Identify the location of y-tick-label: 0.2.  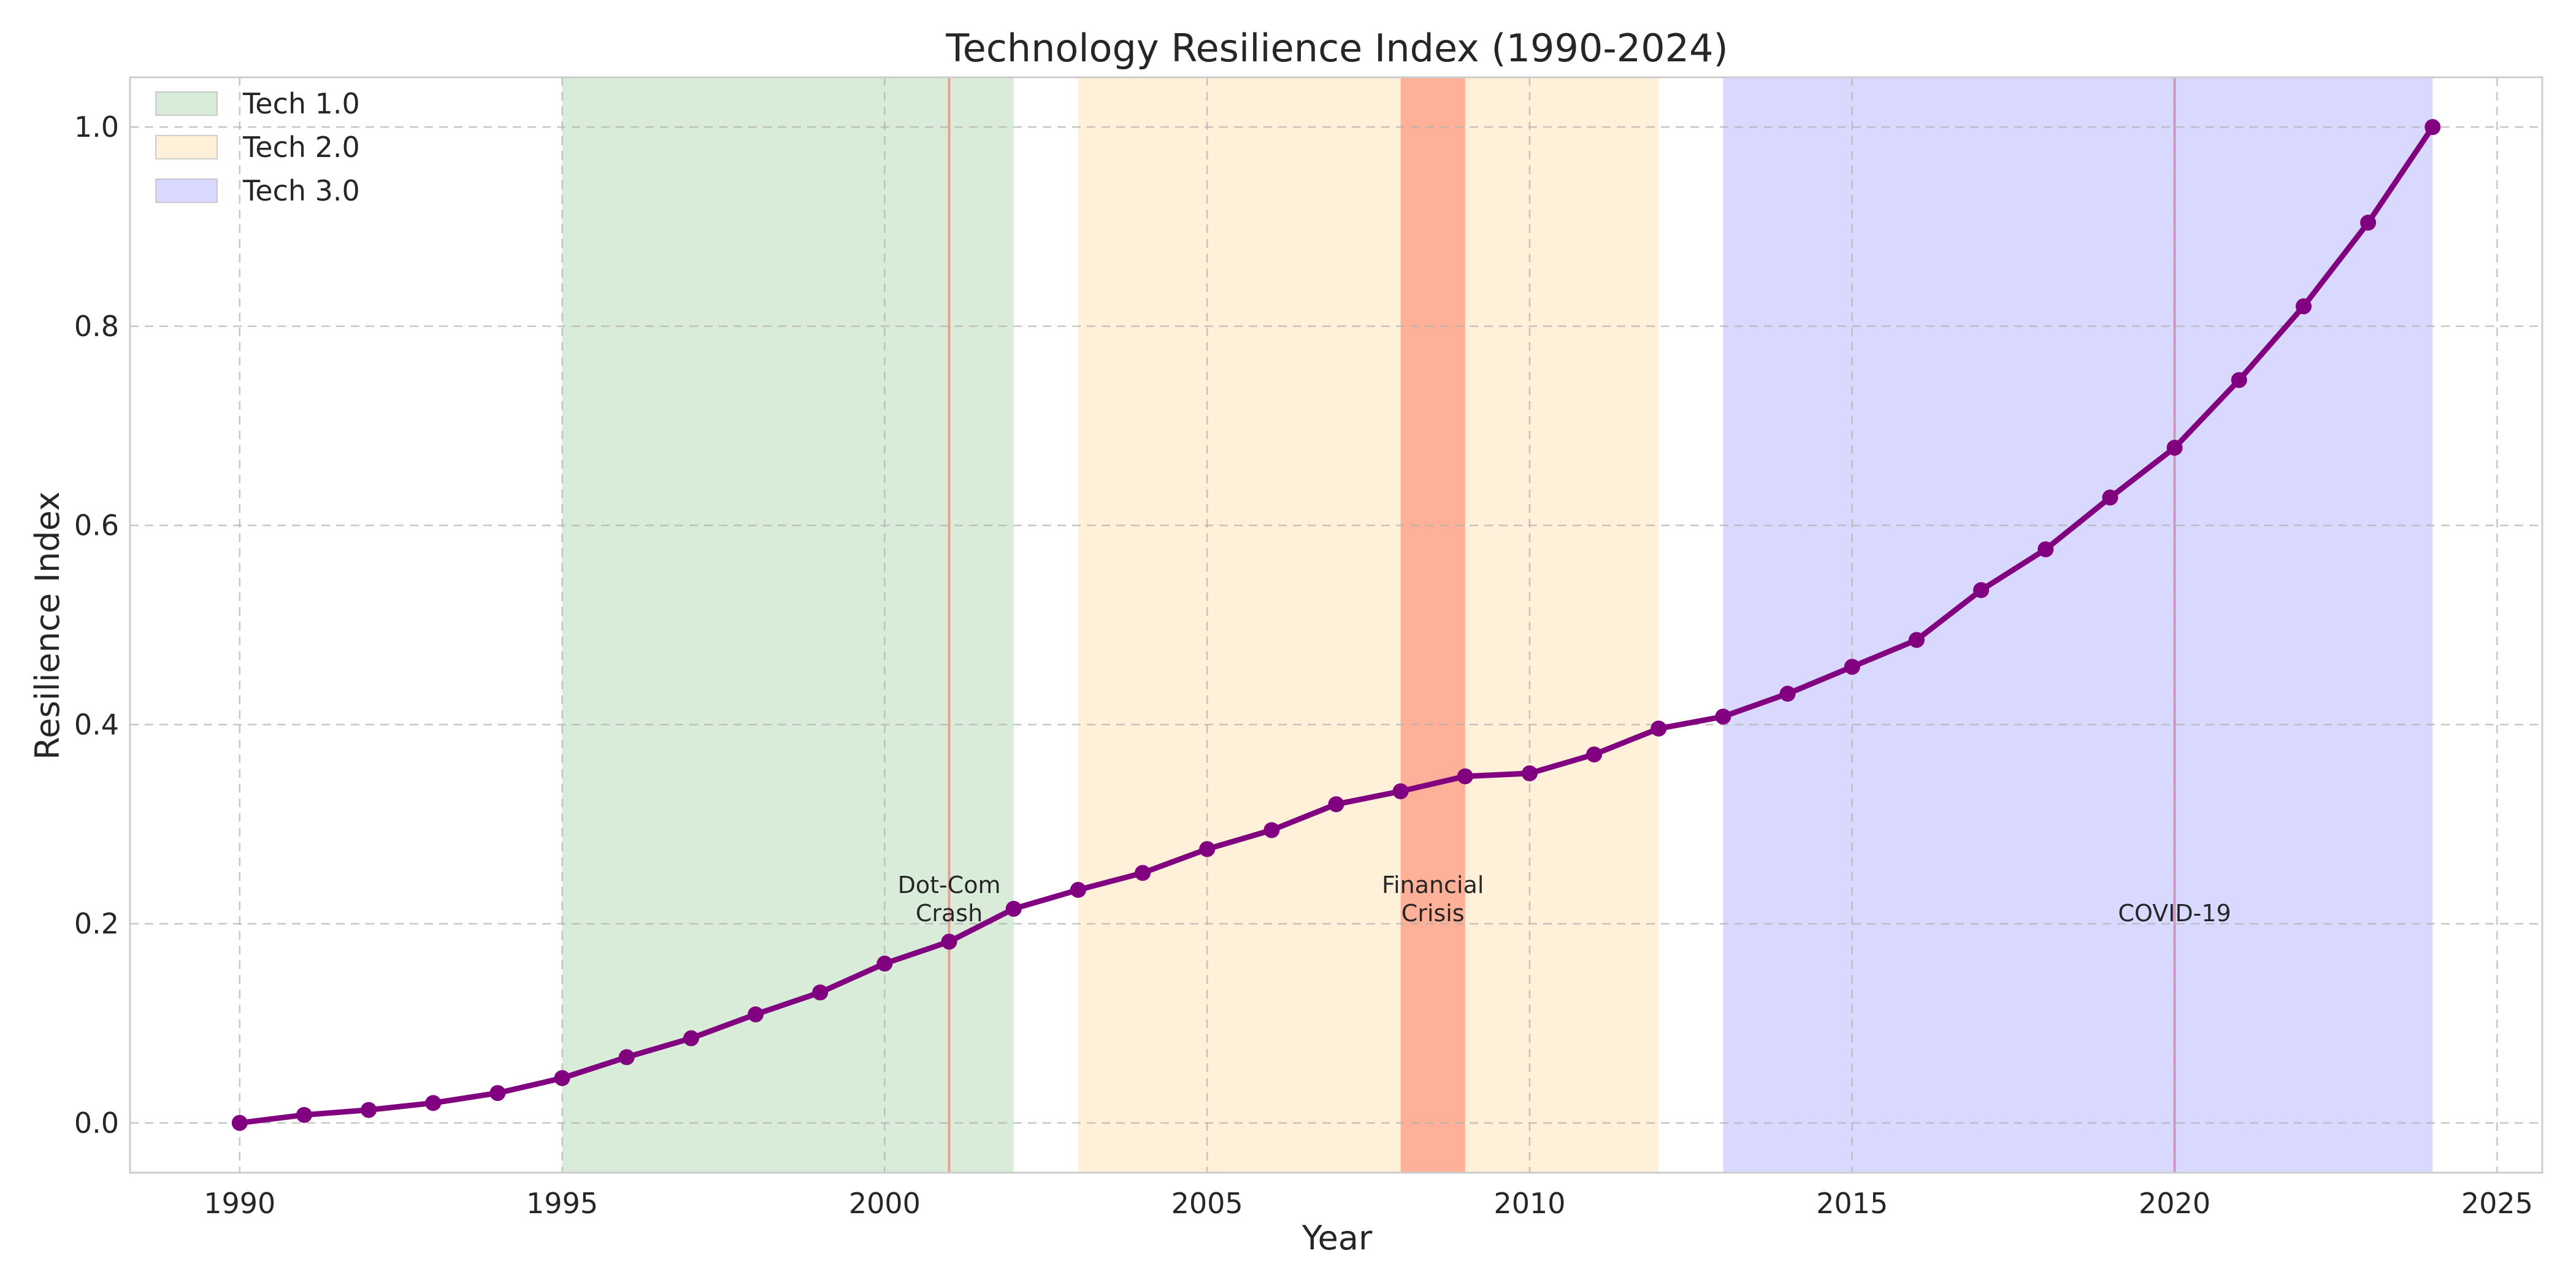
(96, 923).